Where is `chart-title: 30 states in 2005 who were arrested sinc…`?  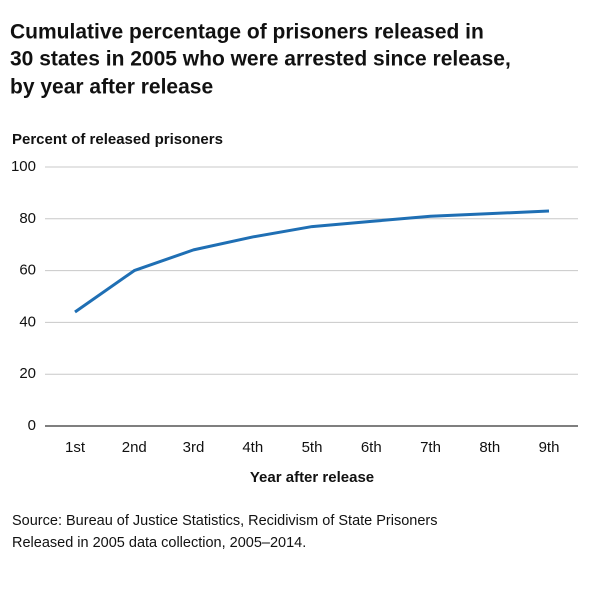
chart-title: 30 states in 2005 who were arrested sinc… is located at coordinates (260, 59).